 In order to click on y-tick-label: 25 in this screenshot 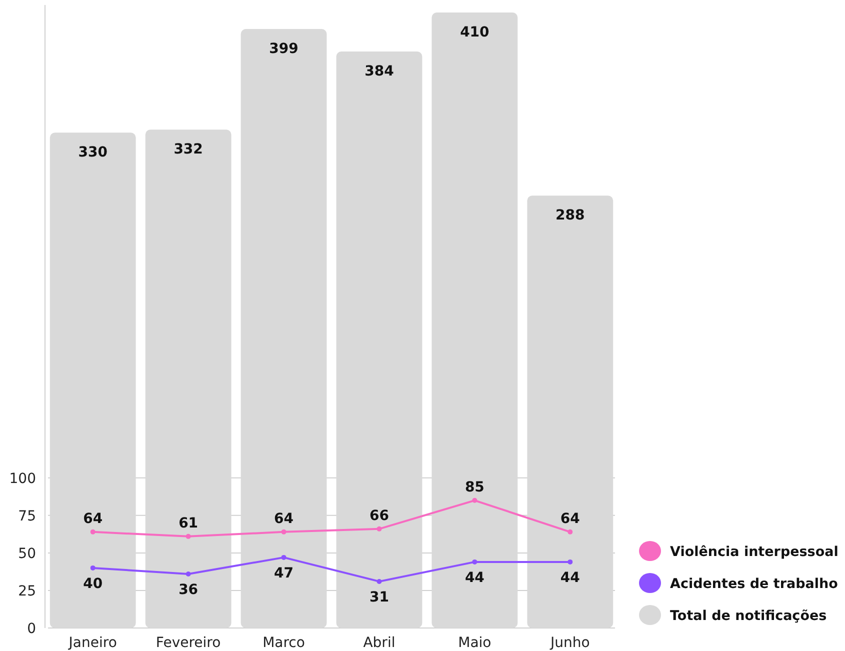, I will do `click(27, 591)`.